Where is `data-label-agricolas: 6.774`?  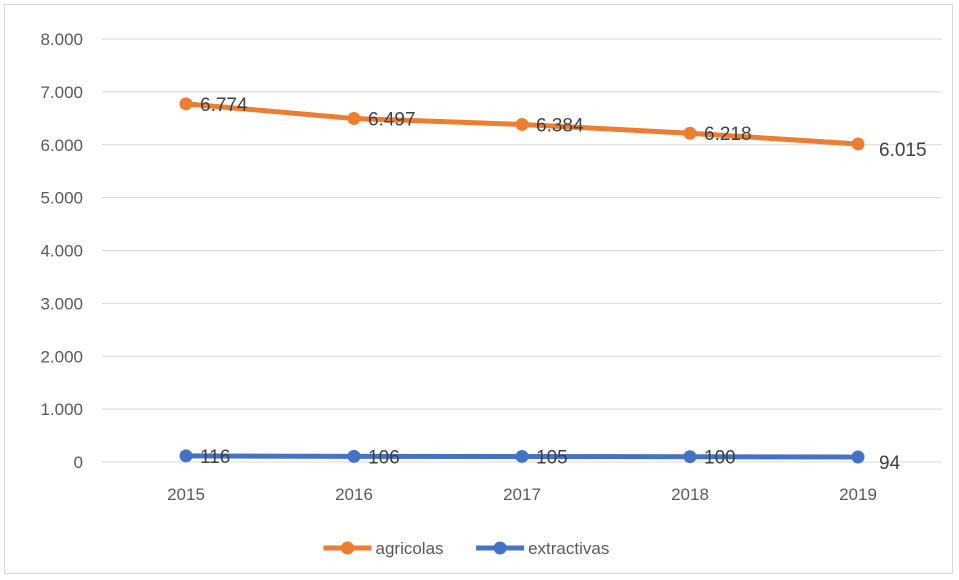
data-label-agricolas: 6.774 is located at coordinates (224, 105).